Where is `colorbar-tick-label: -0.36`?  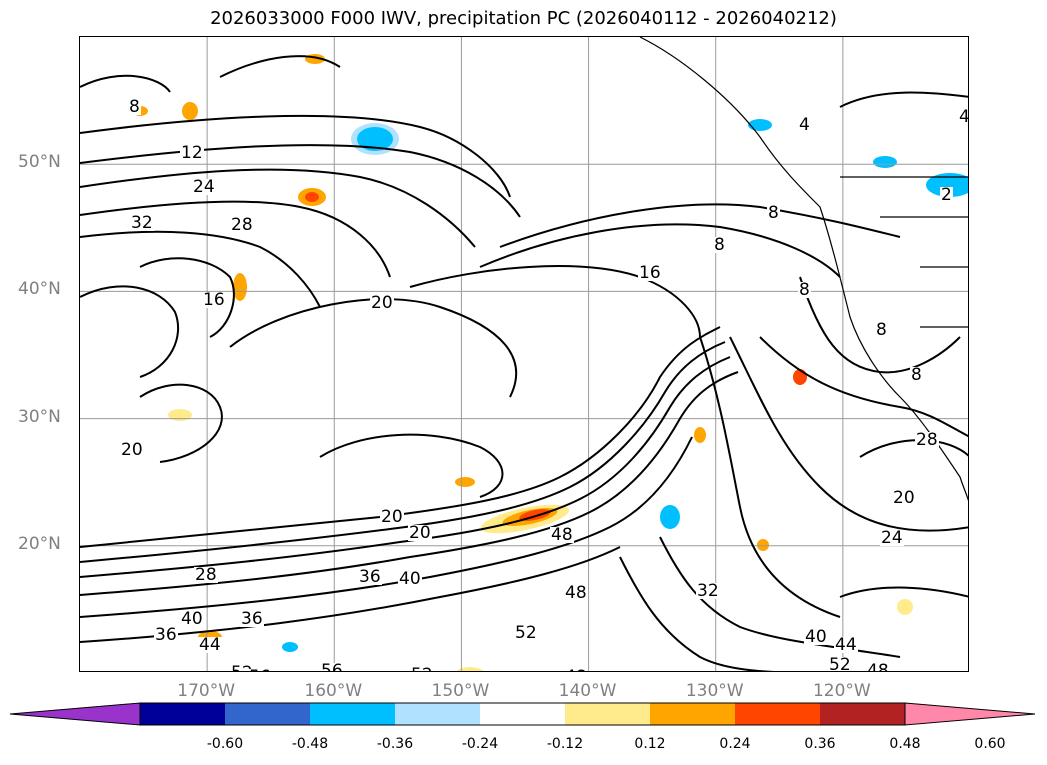
colorbar-tick-label: -0.36 is located at coordinates (395, 744).